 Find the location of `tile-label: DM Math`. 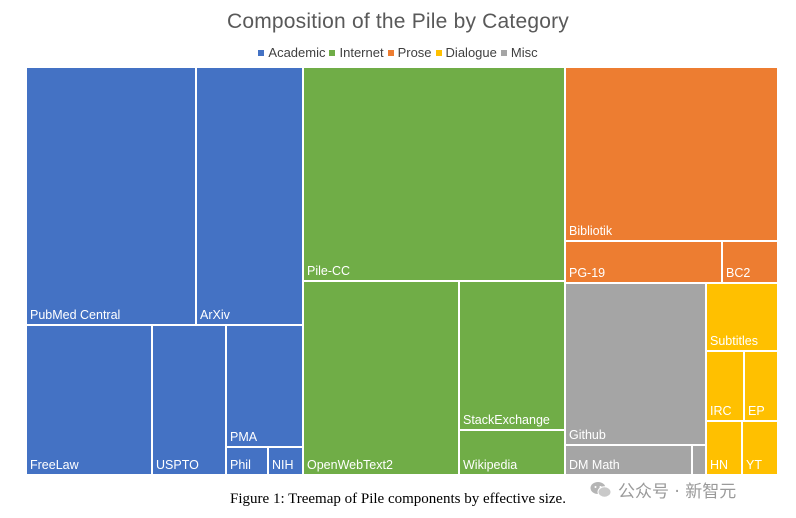

tile-label: DM Math is located at coordinates (594, 465).